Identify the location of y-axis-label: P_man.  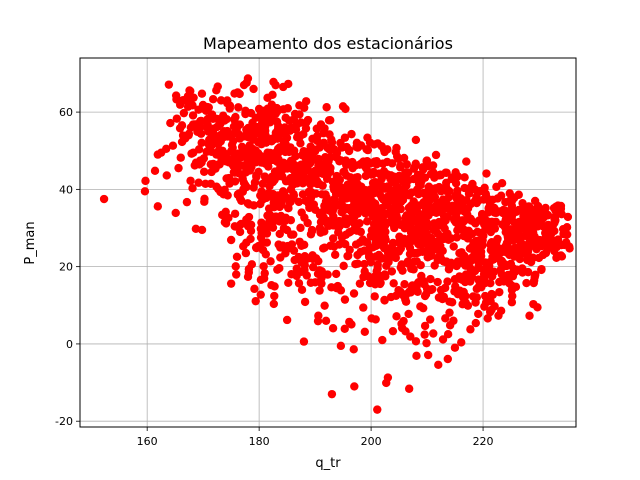
(30, 242).